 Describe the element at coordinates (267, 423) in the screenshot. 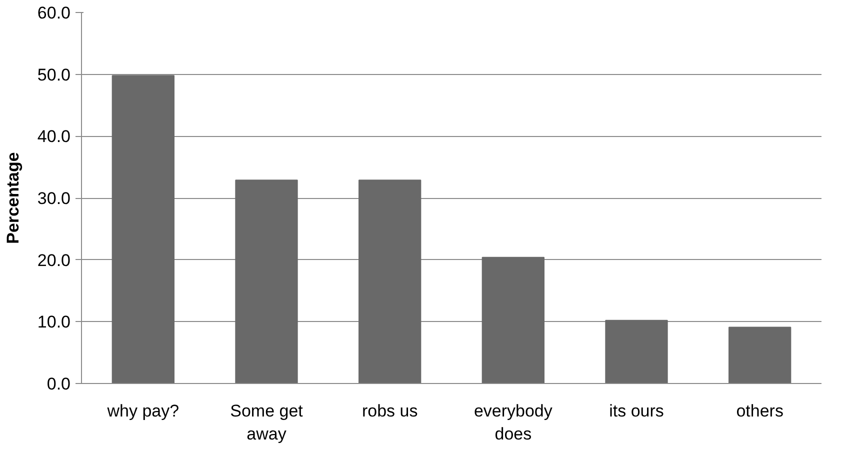

I see `x-tick-label: Some get away` at that location.